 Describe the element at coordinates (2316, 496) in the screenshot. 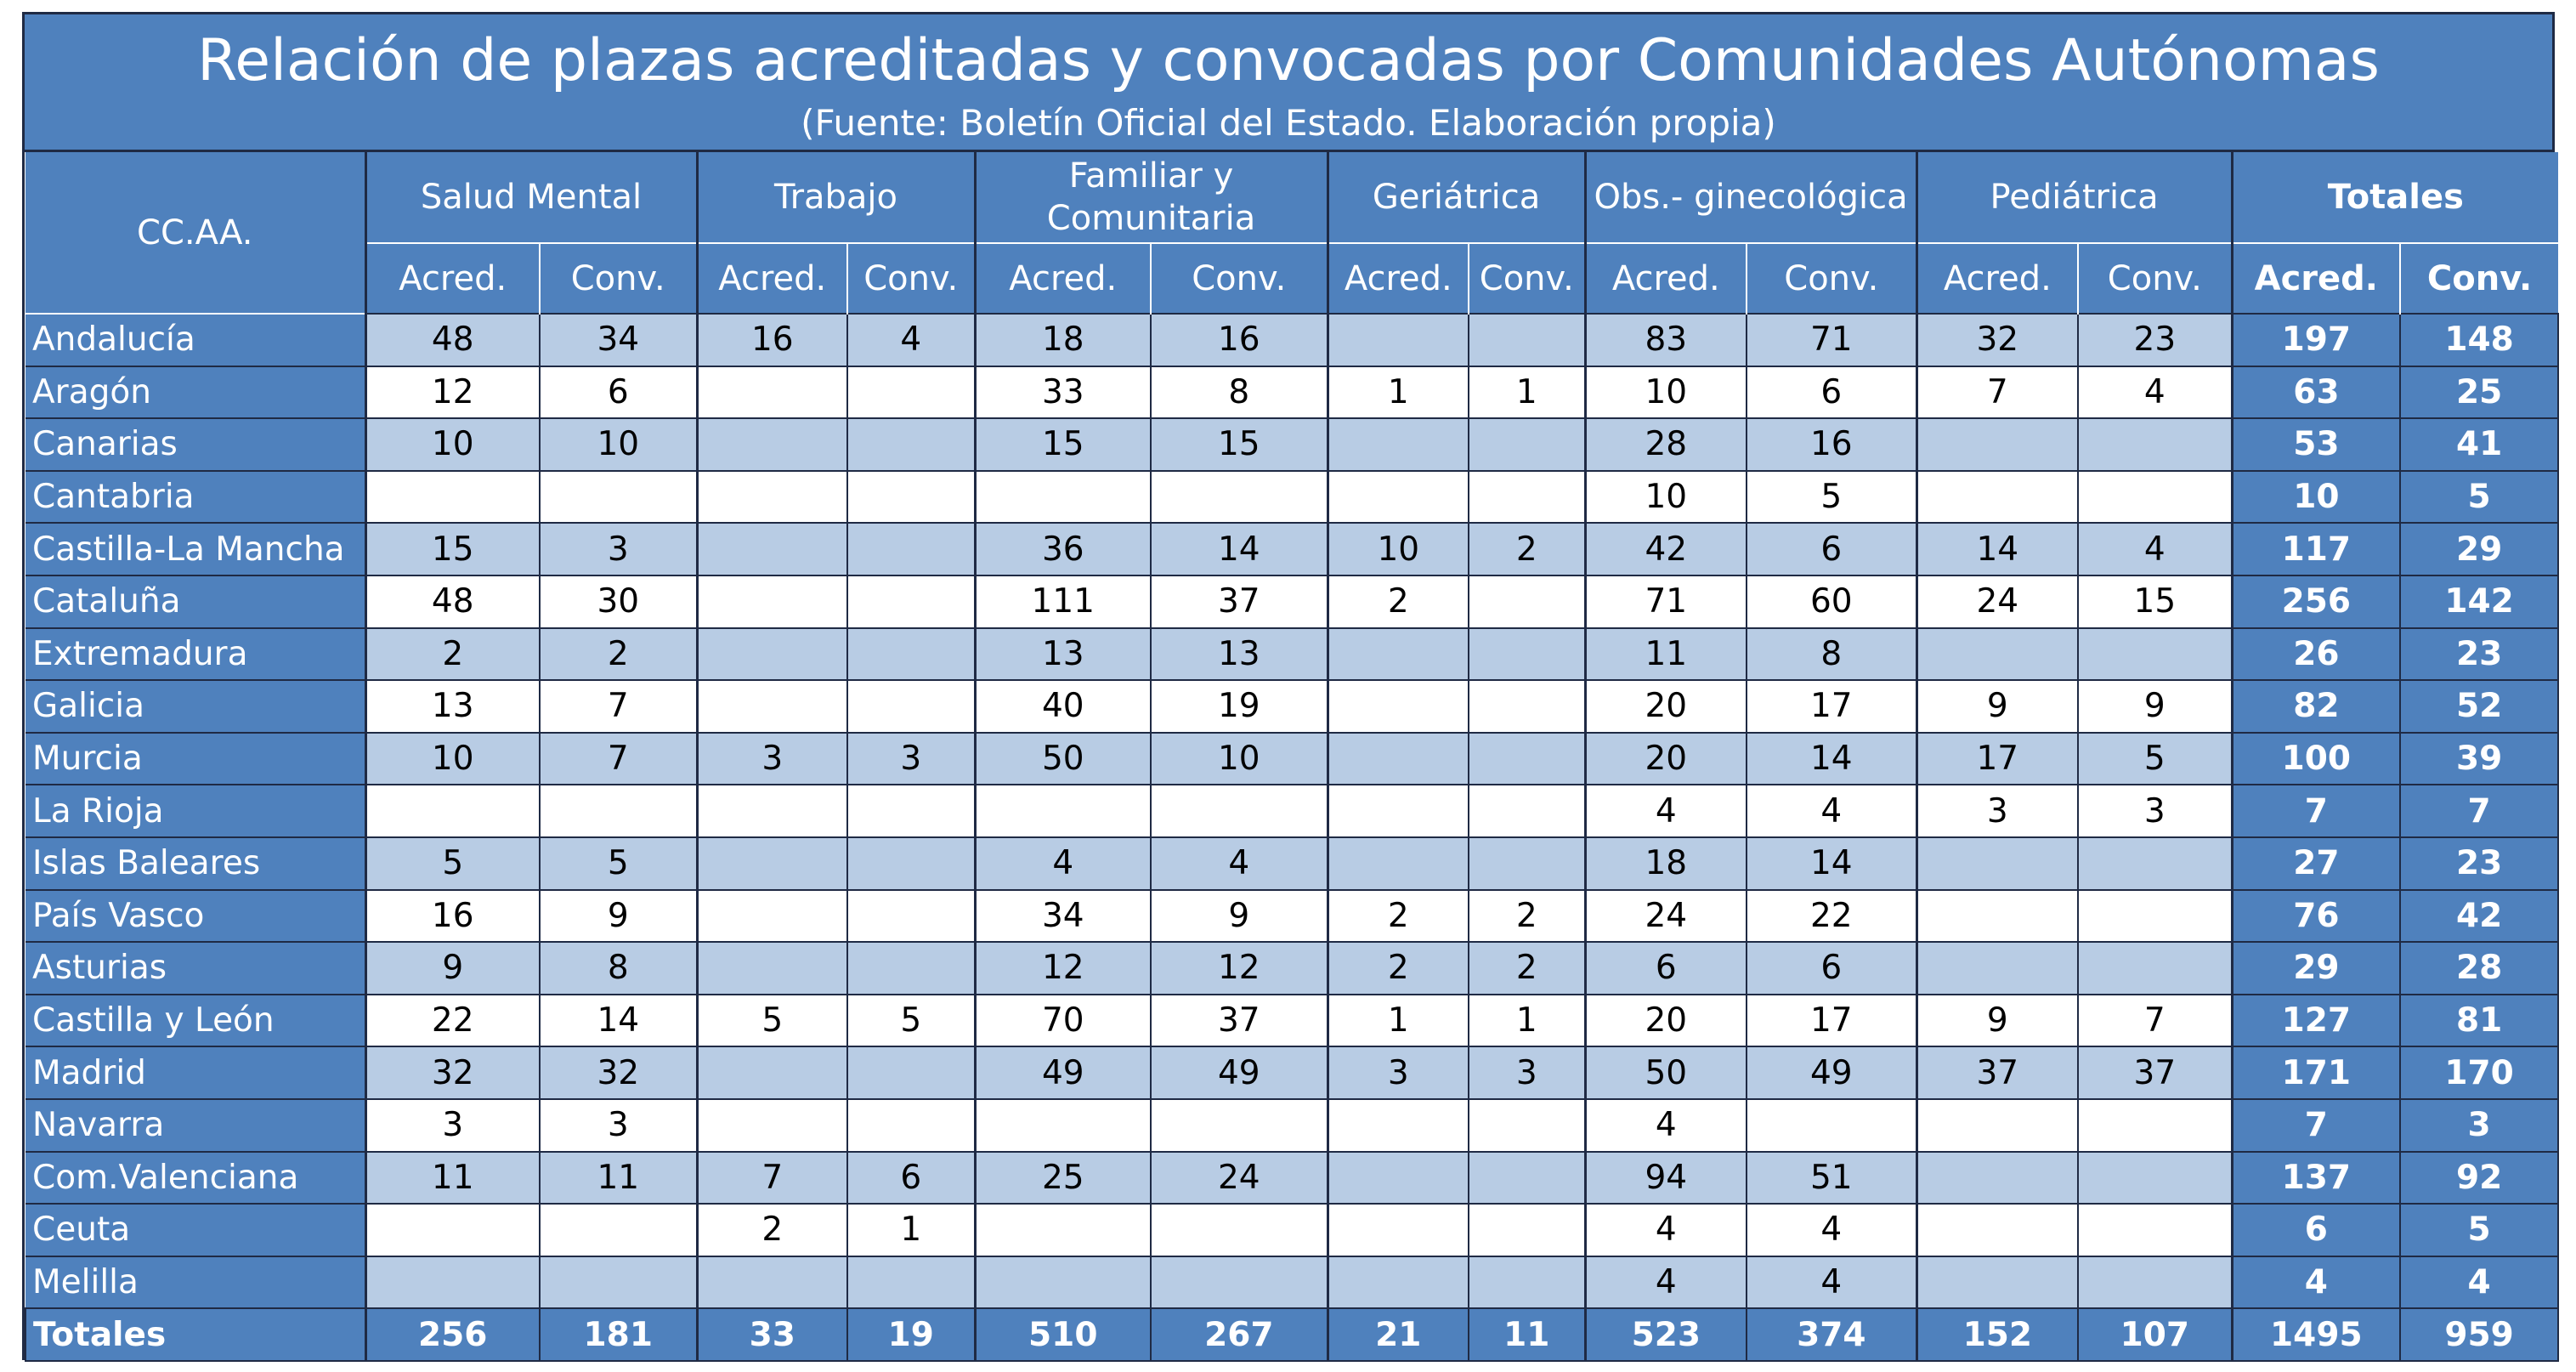

I see `row-total-cell: 10` at that location.